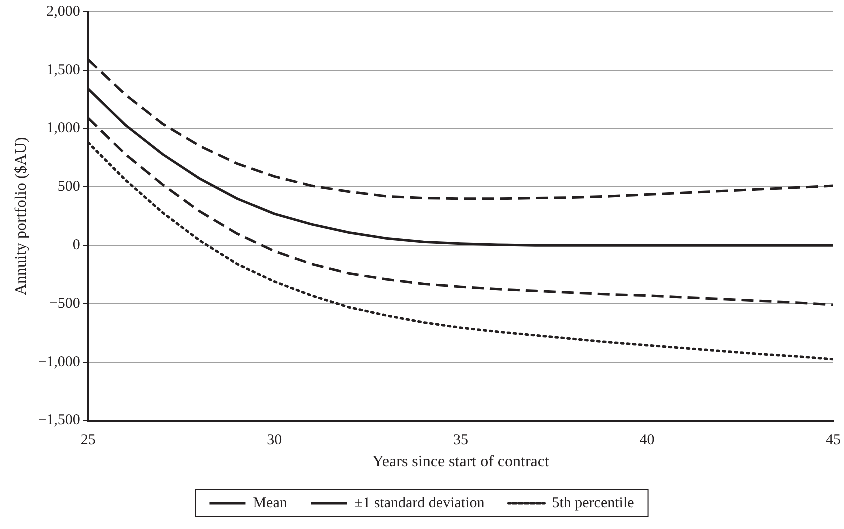 The height and width of the screenshot is (529, 844). Describe the element at coordinates (63, 128) in the screenshot. I see `y-tick-label: 1,000` at that location.